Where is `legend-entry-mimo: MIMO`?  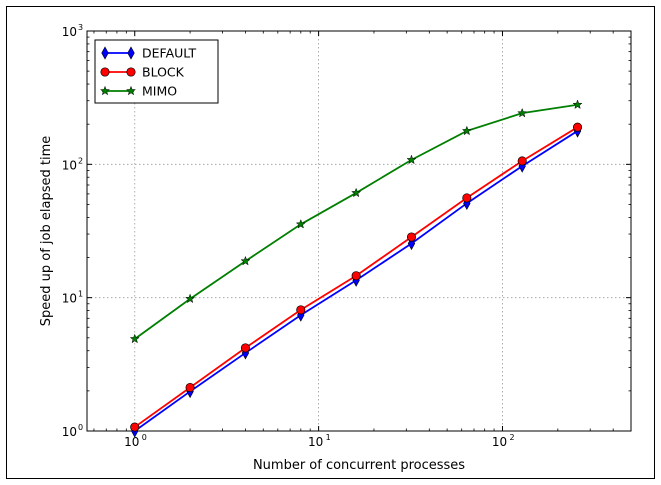
legend-entry-mimo: MIMO is located at coordinates (138, 91).